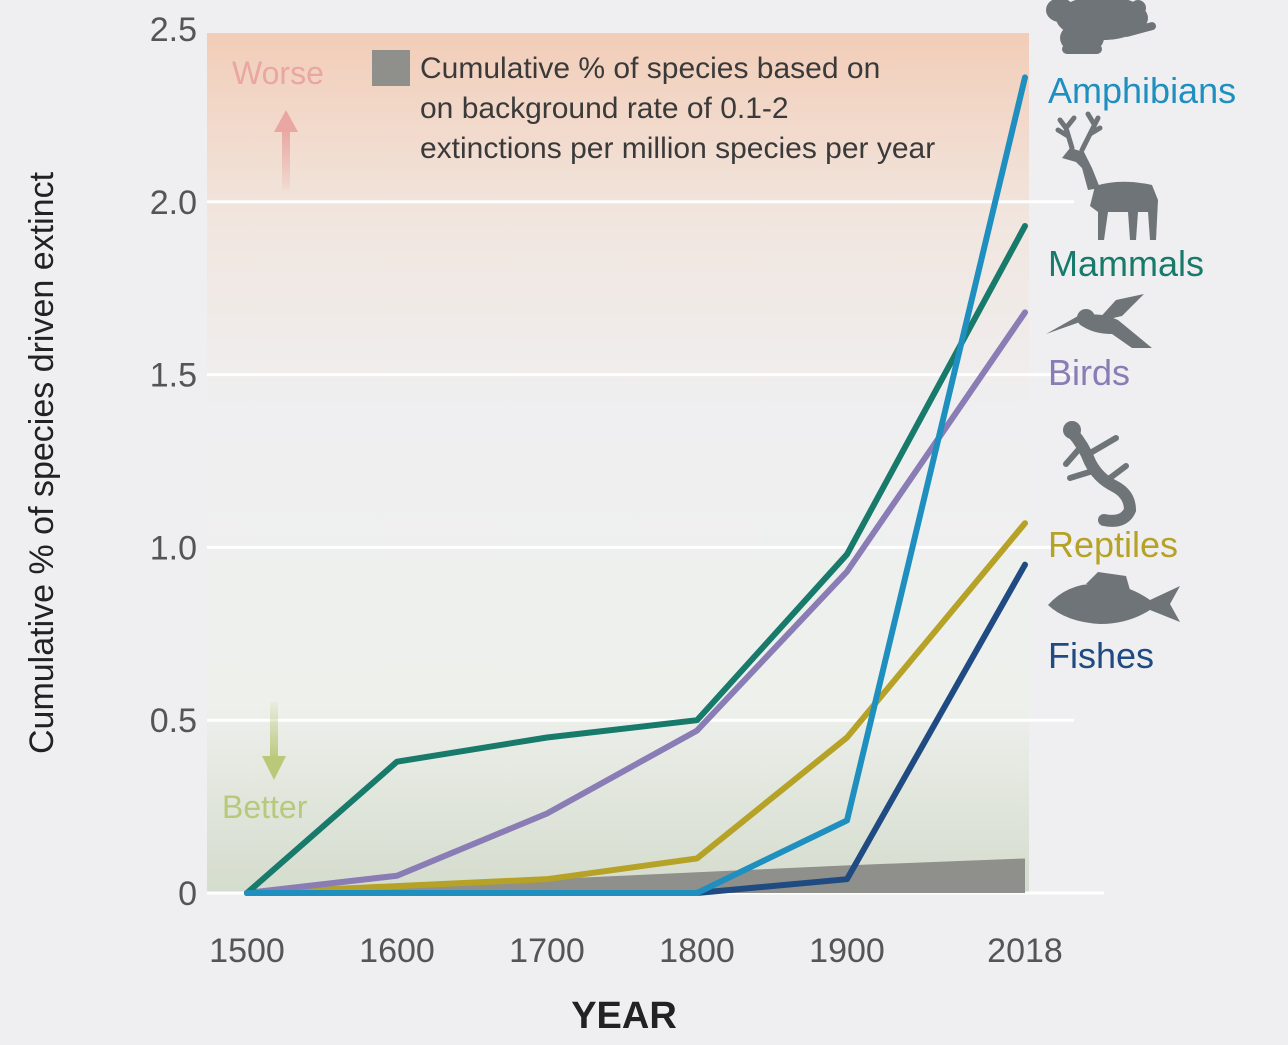 Image resolution: width=1288 pixels, height=1045 pixels. What do you see at coordinates (1114, 598) in the screenshot?
I see `fish-icon` at bounding box center [1114, 598].